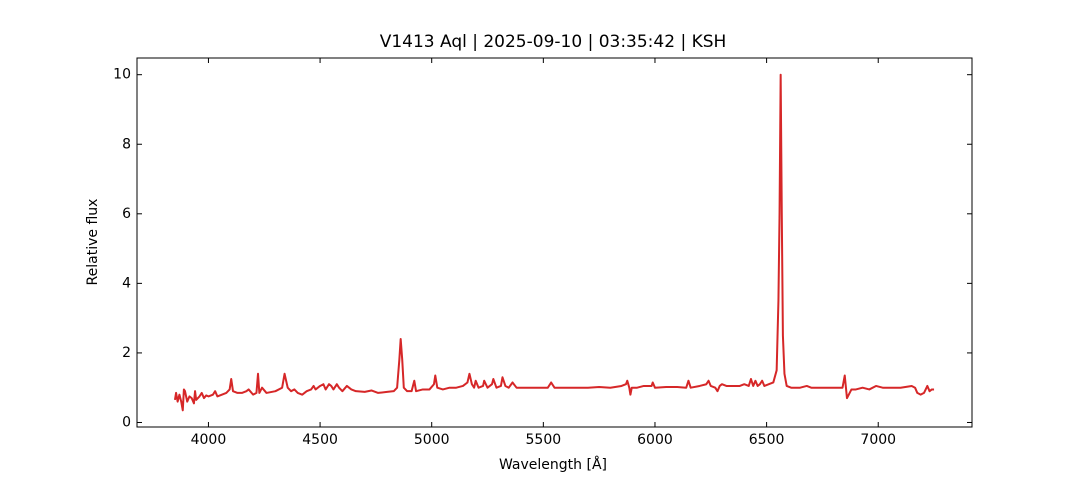 The image size is (1080, 480). I want to click on chart-title: V1413 Aql | 2025-09-10 | 03:35:42 | KSH, so click(553, 42).